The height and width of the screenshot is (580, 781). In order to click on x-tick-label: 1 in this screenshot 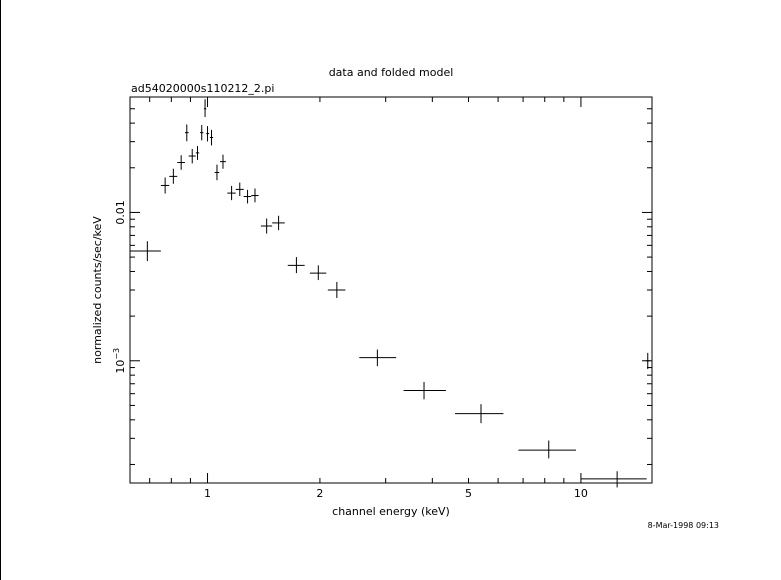, I will do `click(207, 493)`.